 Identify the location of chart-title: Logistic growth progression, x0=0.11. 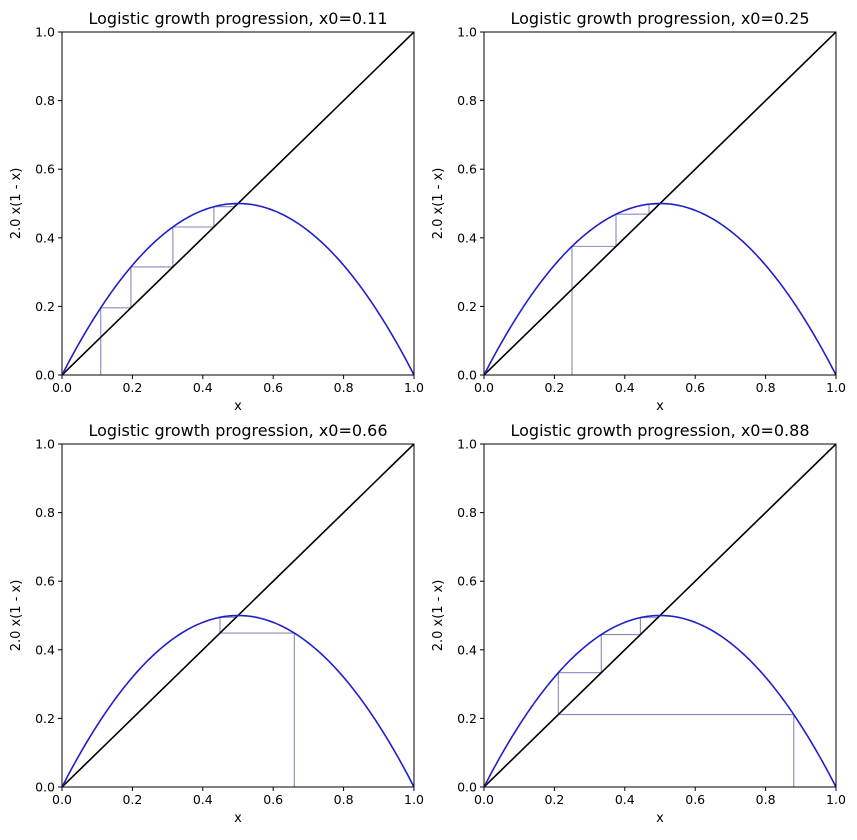
(237, 18).